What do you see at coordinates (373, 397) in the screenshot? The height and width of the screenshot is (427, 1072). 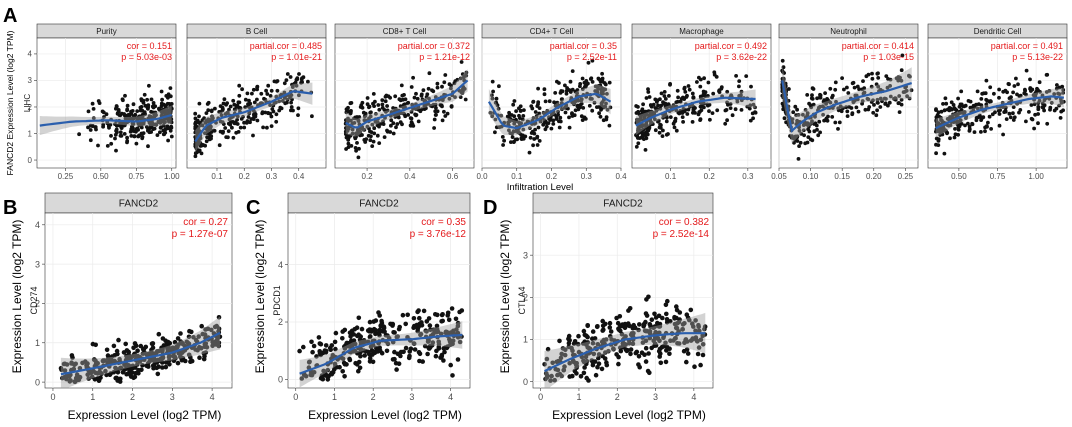 I see `x-tick-label: 2` at bounding box center [373, 397].